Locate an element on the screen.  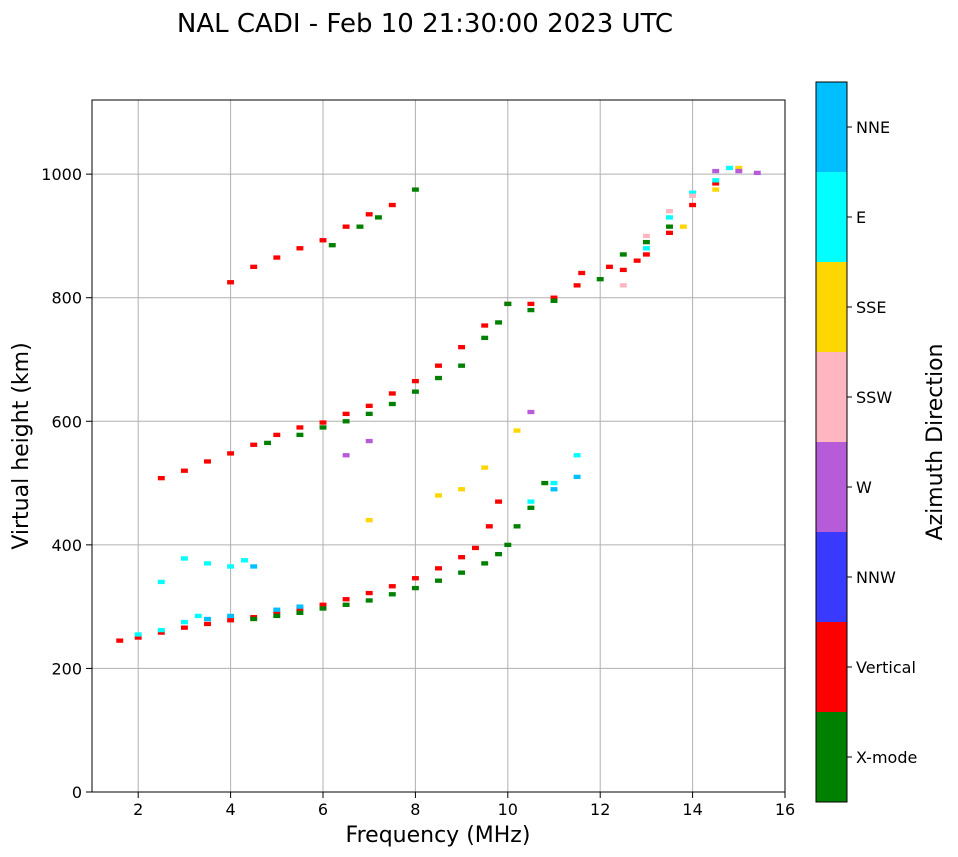
x-tick-label: 6 is located at coordinates (323, 809).